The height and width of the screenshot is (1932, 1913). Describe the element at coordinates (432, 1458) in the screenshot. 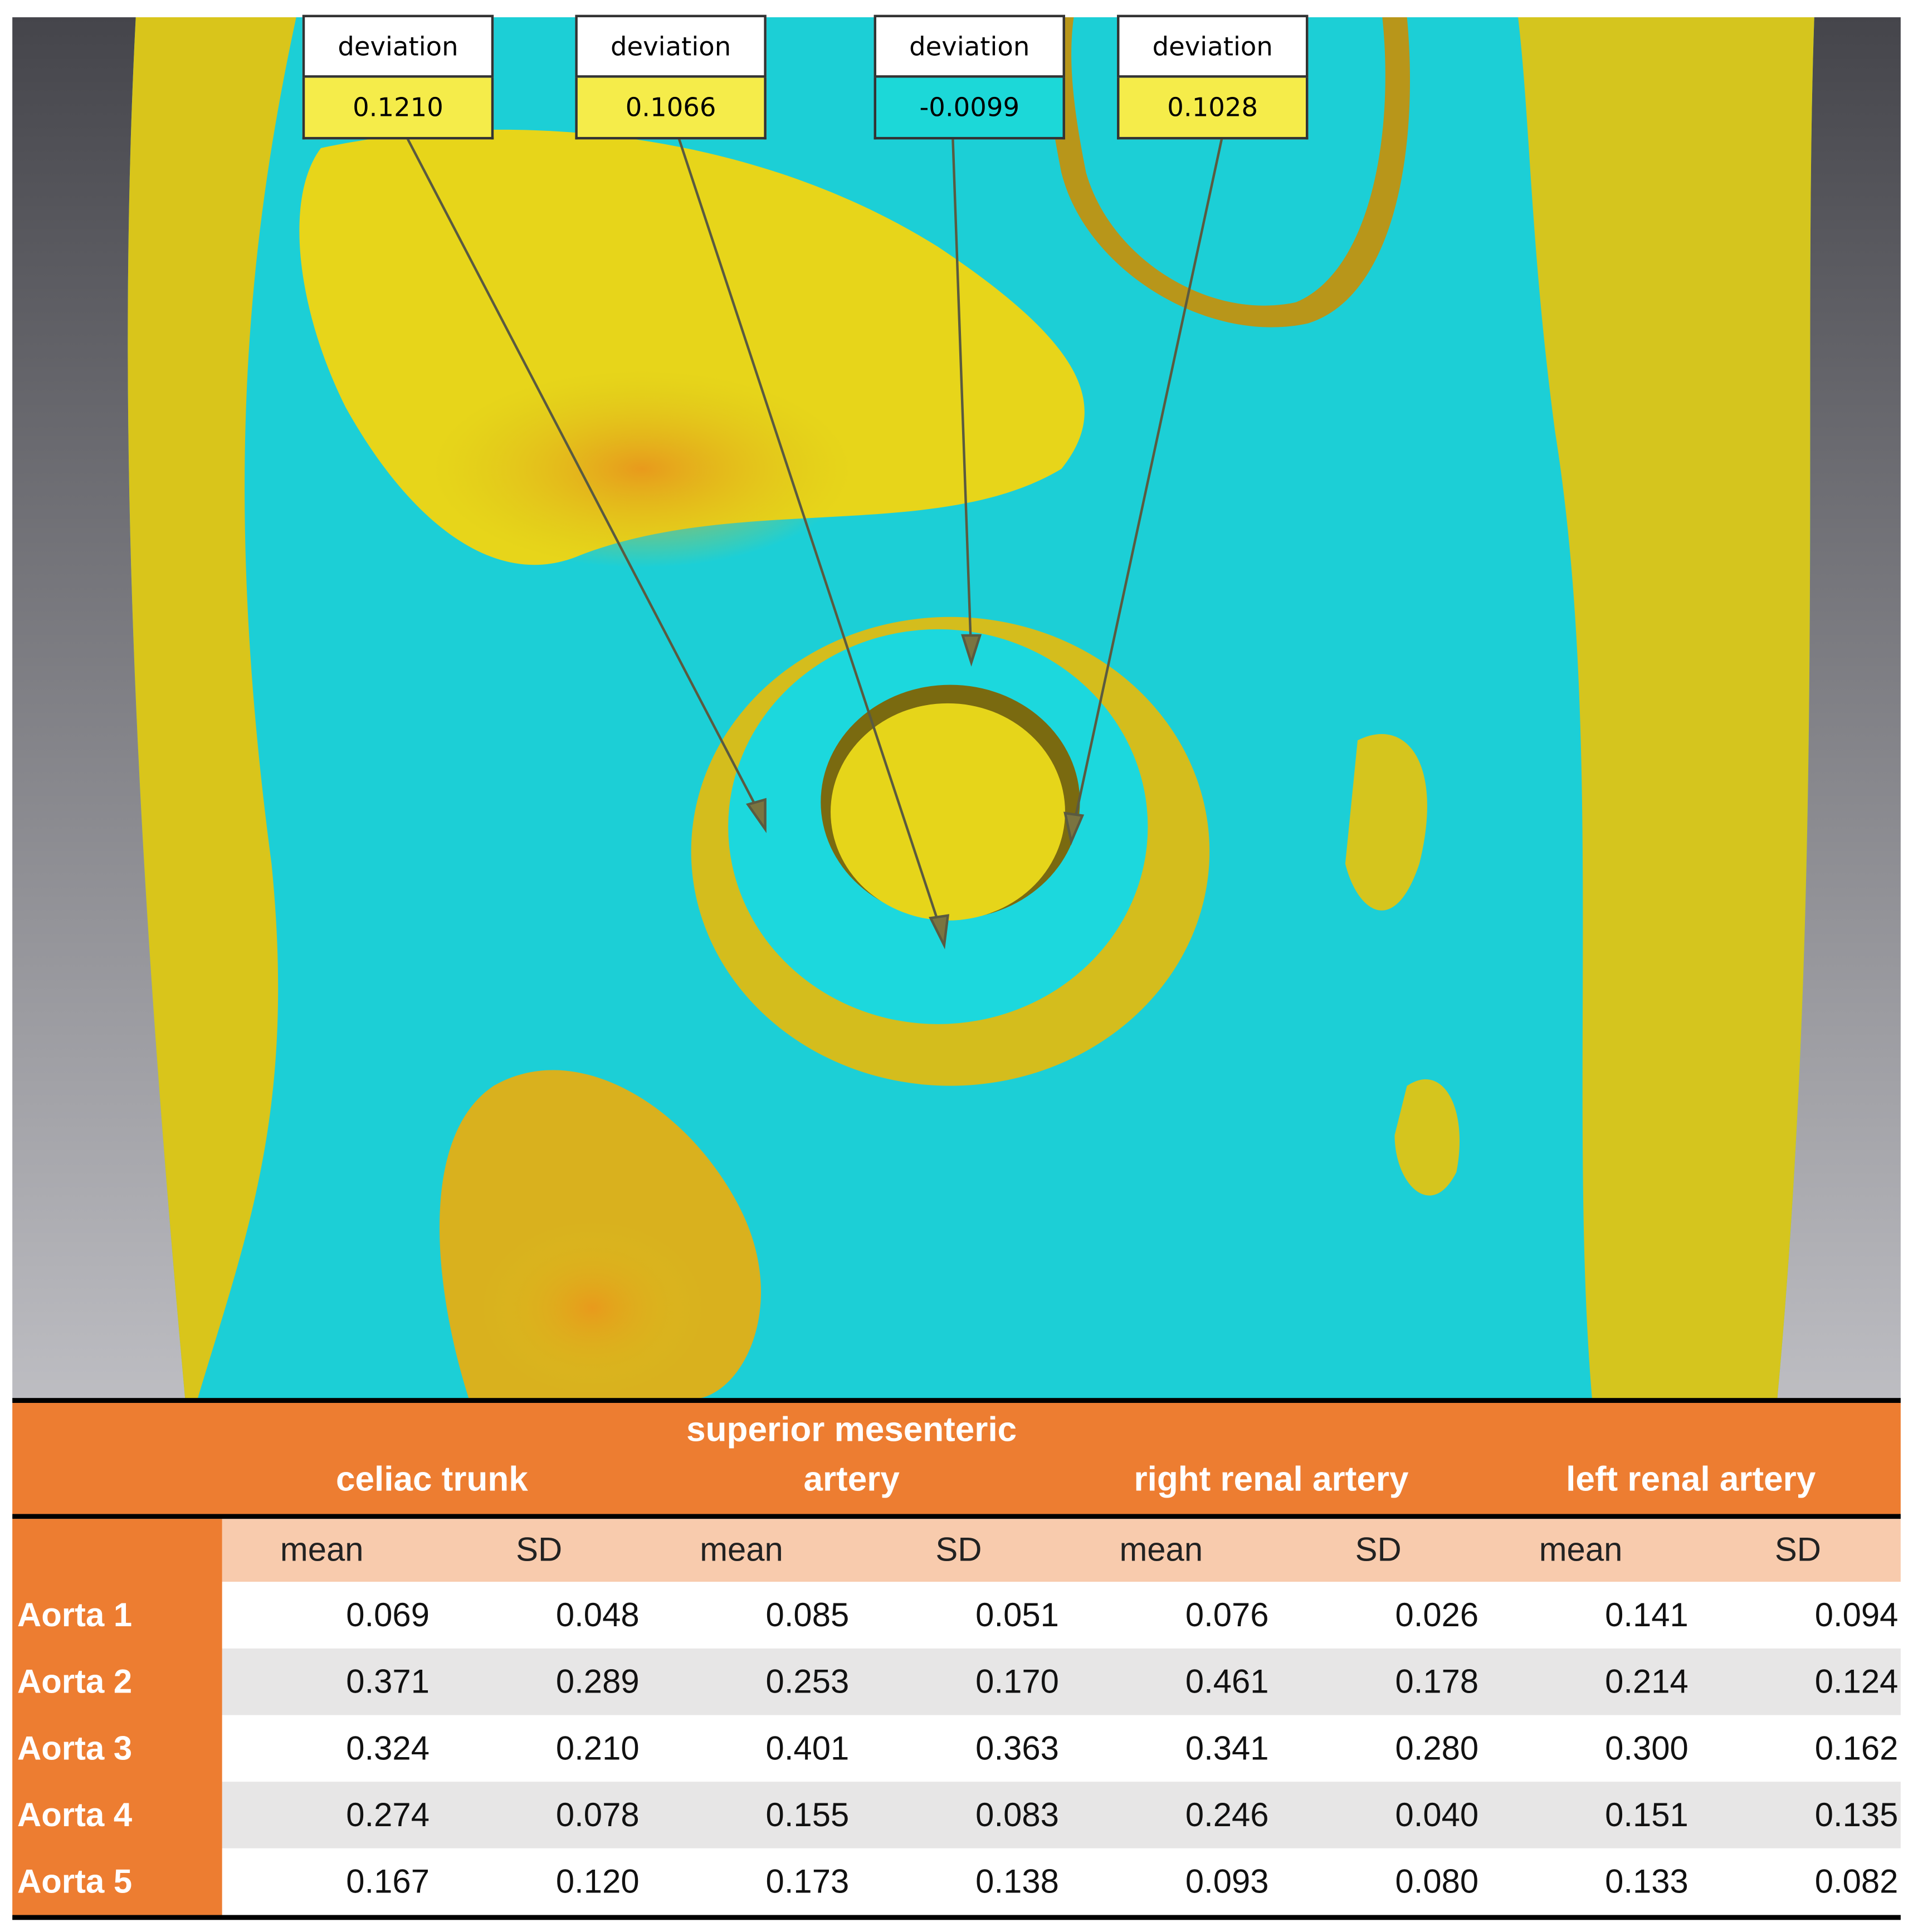

I see `group-header: celiac trunk` at that location.